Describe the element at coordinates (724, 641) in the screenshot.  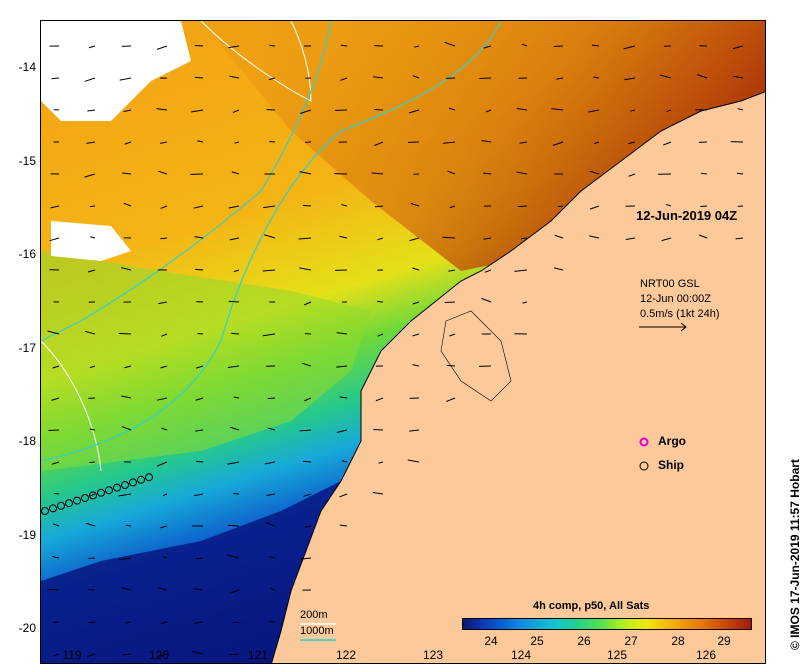
I see `colorbar-label: 29` at that location.